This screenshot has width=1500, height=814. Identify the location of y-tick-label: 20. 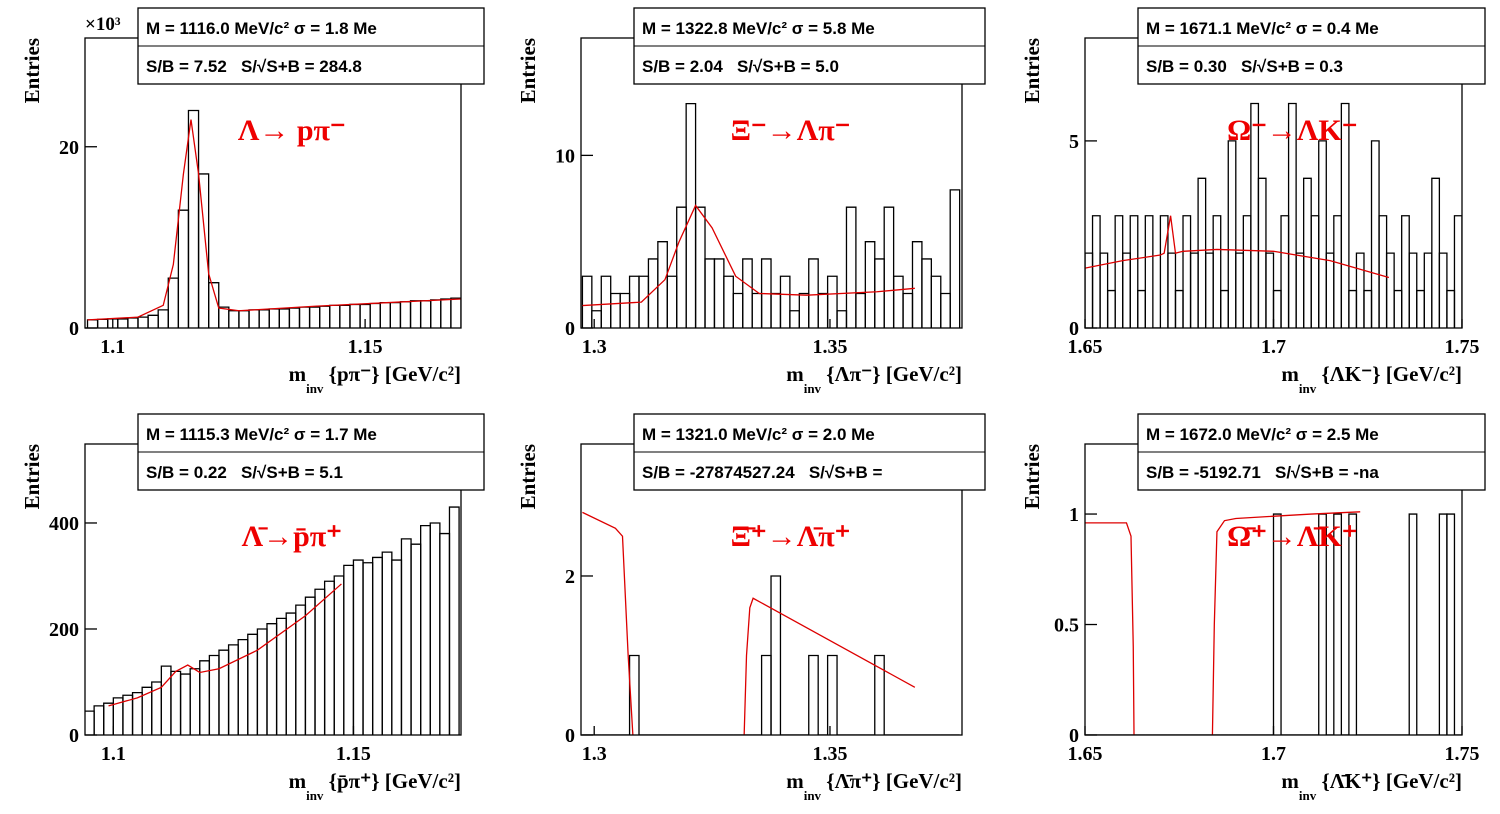
(69, 148).